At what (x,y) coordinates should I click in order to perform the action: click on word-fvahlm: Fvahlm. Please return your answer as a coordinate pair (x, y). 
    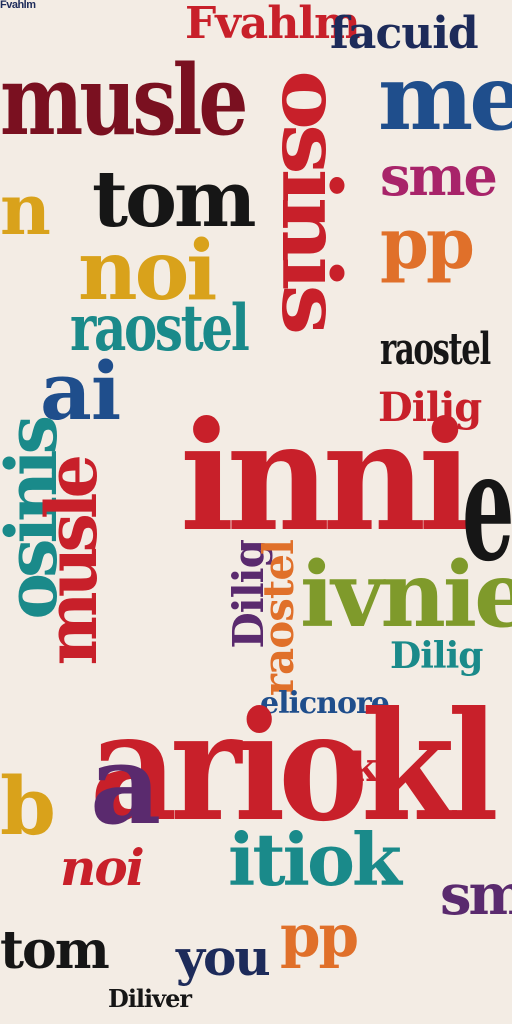
    Looking at the image, I should click on (273, 24).